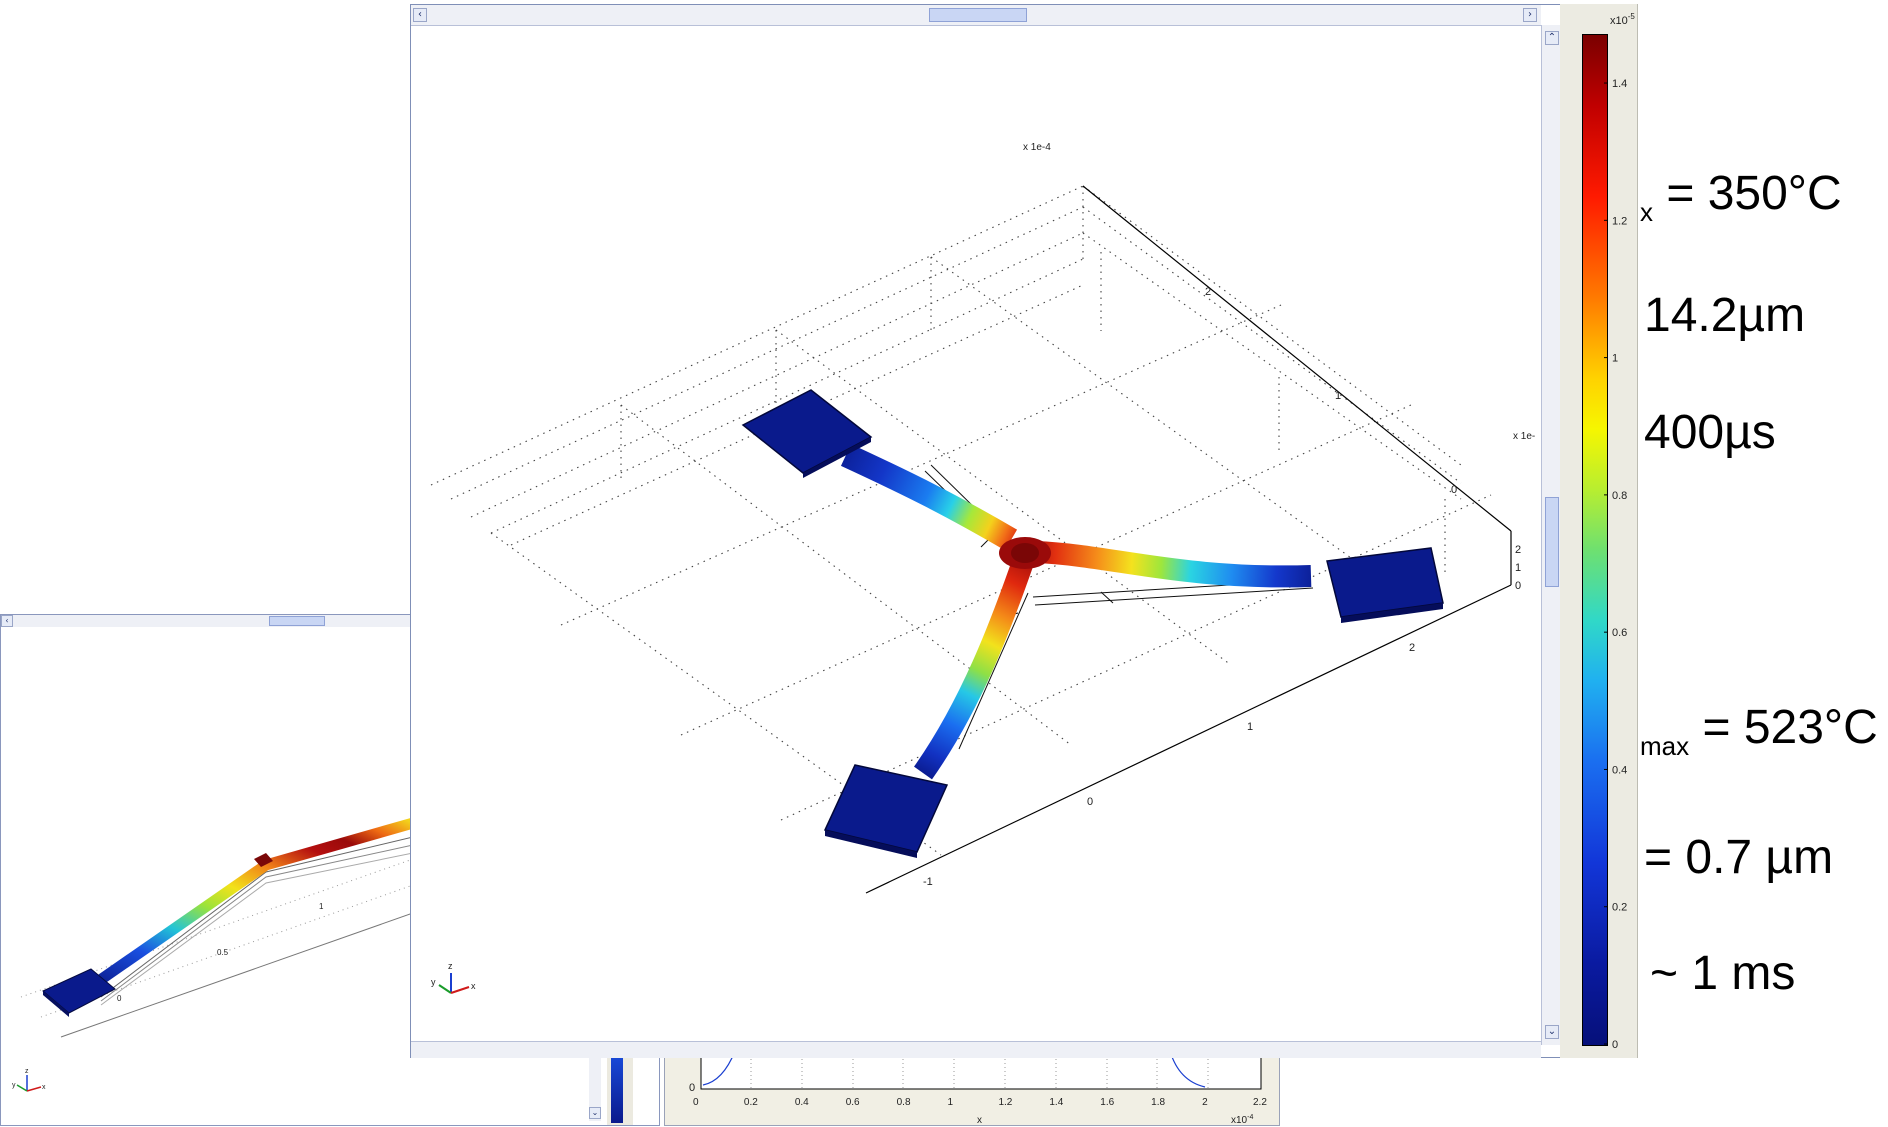 Image resolution: width=1888 pixels, height=1127 pixels. Describe the element at coordinates (976, 1049) in the screenshot. I see `main-bottom-bar` at that location.